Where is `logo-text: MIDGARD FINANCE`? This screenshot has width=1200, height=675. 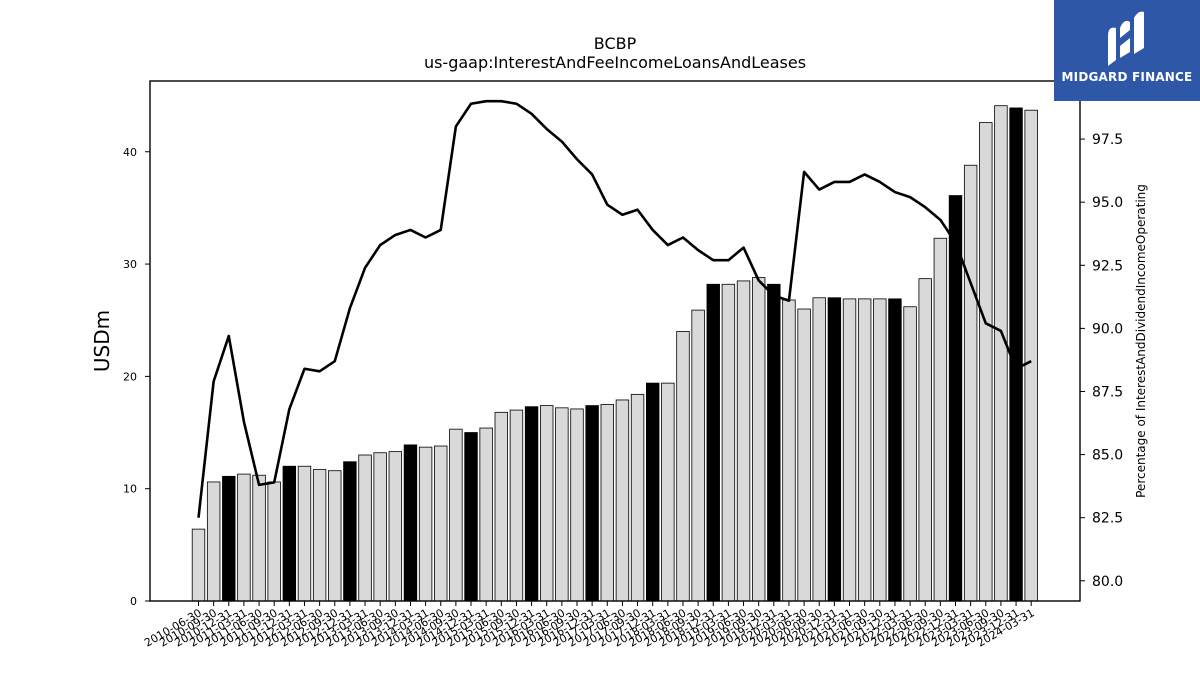 logo-text: MIDGARD FINANCE is located at coordinates (1127, 77).